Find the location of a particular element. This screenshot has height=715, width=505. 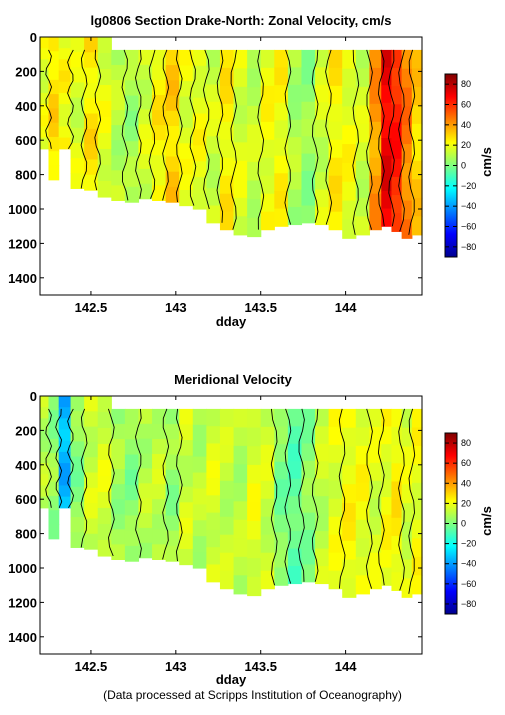

zonal-contour-line is located at coordinates (206, 129).